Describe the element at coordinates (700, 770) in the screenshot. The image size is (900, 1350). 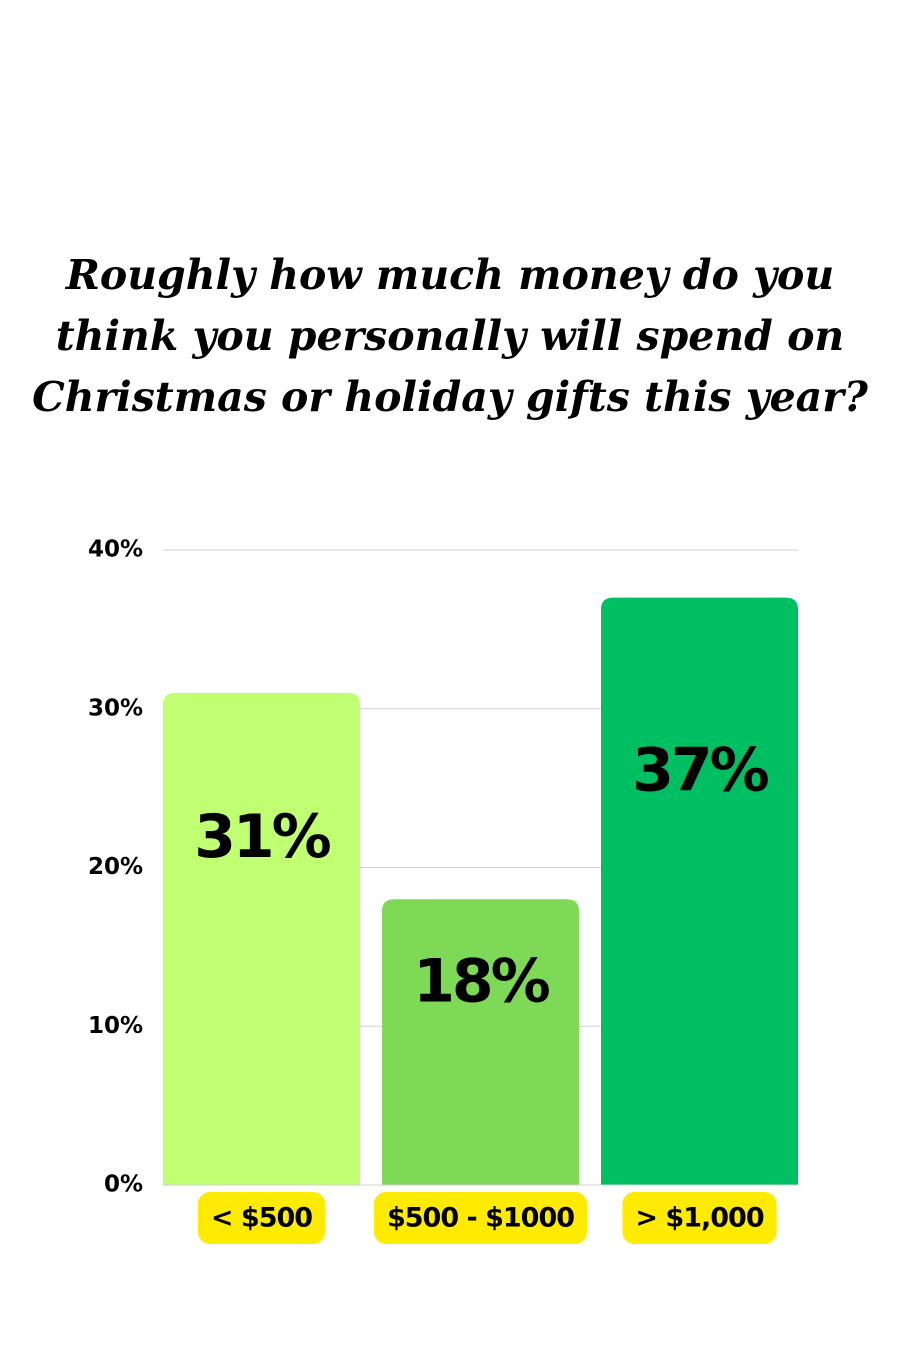
I see `value-label: 37%` at that location.